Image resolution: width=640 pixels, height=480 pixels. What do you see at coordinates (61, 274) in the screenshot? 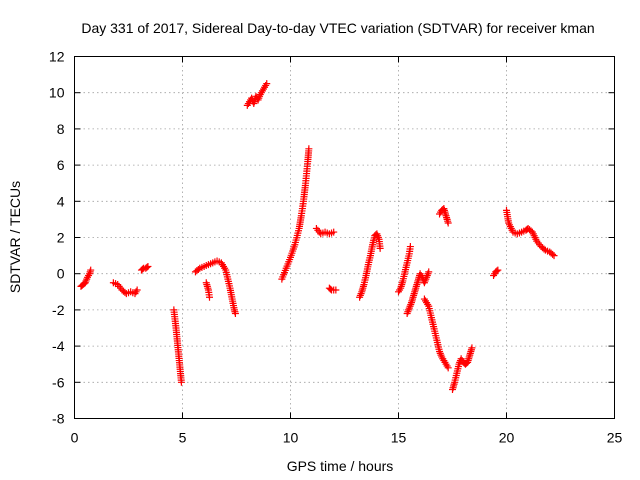
I see `y-tick-label: 0` at bounding box center [61, 274].